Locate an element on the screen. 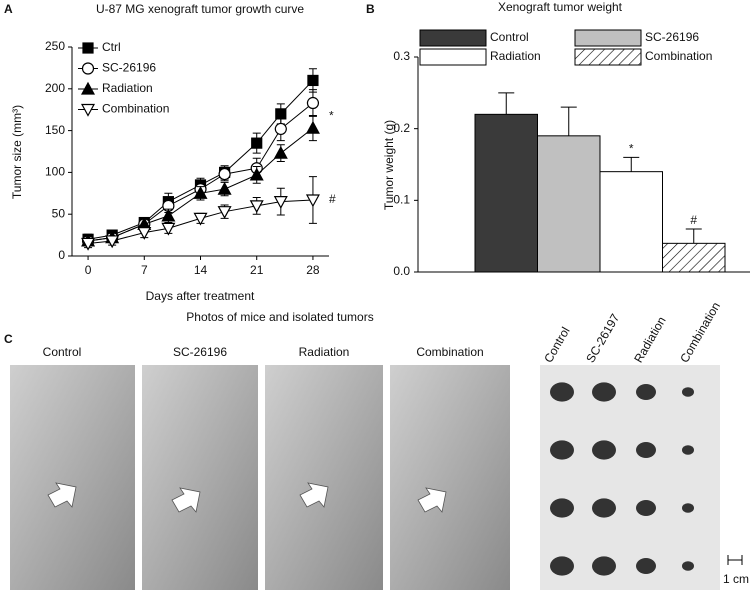  x-tick-label: 14 is located at coordinates (201, 270).